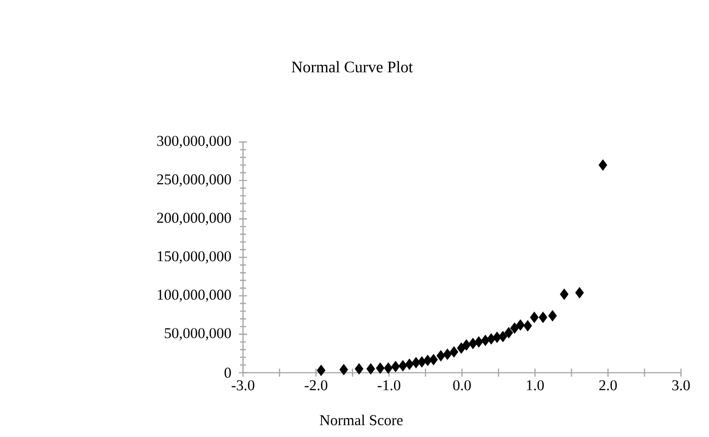 The width and height of the screenshot is (709, 437). I want to click on y-tick-label: 300,000,000, so click(194, 142).